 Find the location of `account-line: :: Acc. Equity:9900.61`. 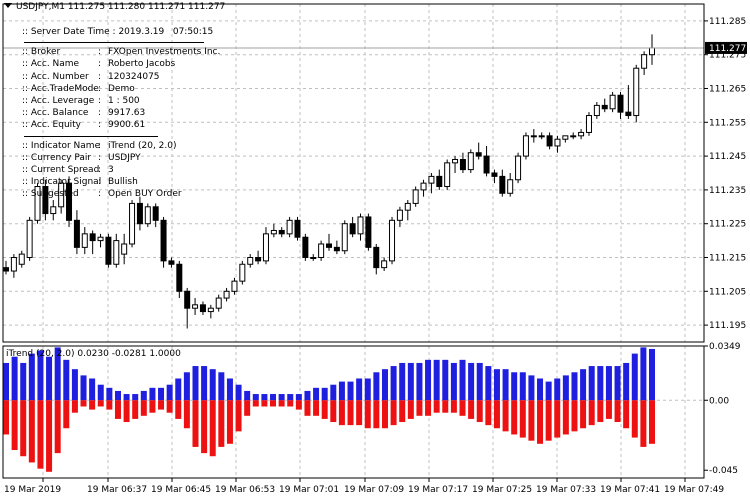

account-line: :: Acc. Equity:9900.61 is located at coordinates (121, 125).